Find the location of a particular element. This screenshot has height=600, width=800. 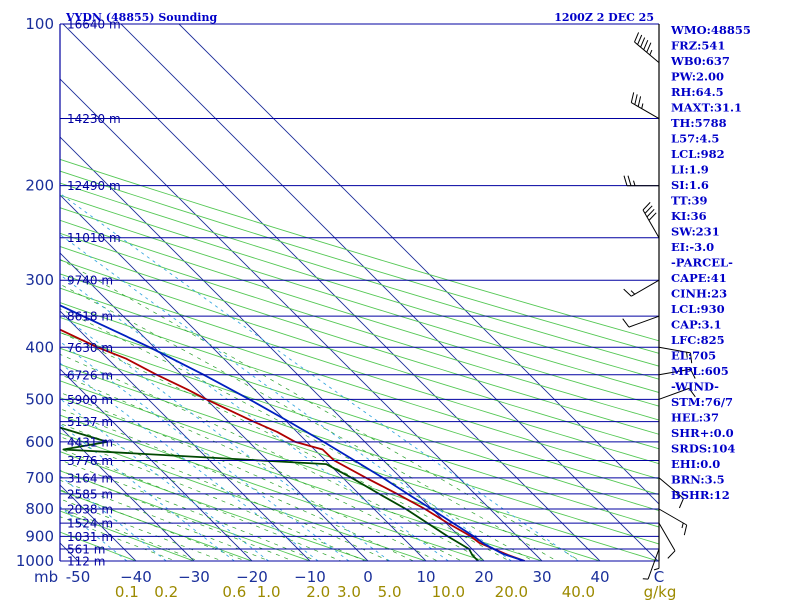

index-value: KI:36 is located at coordinates (689, 216).